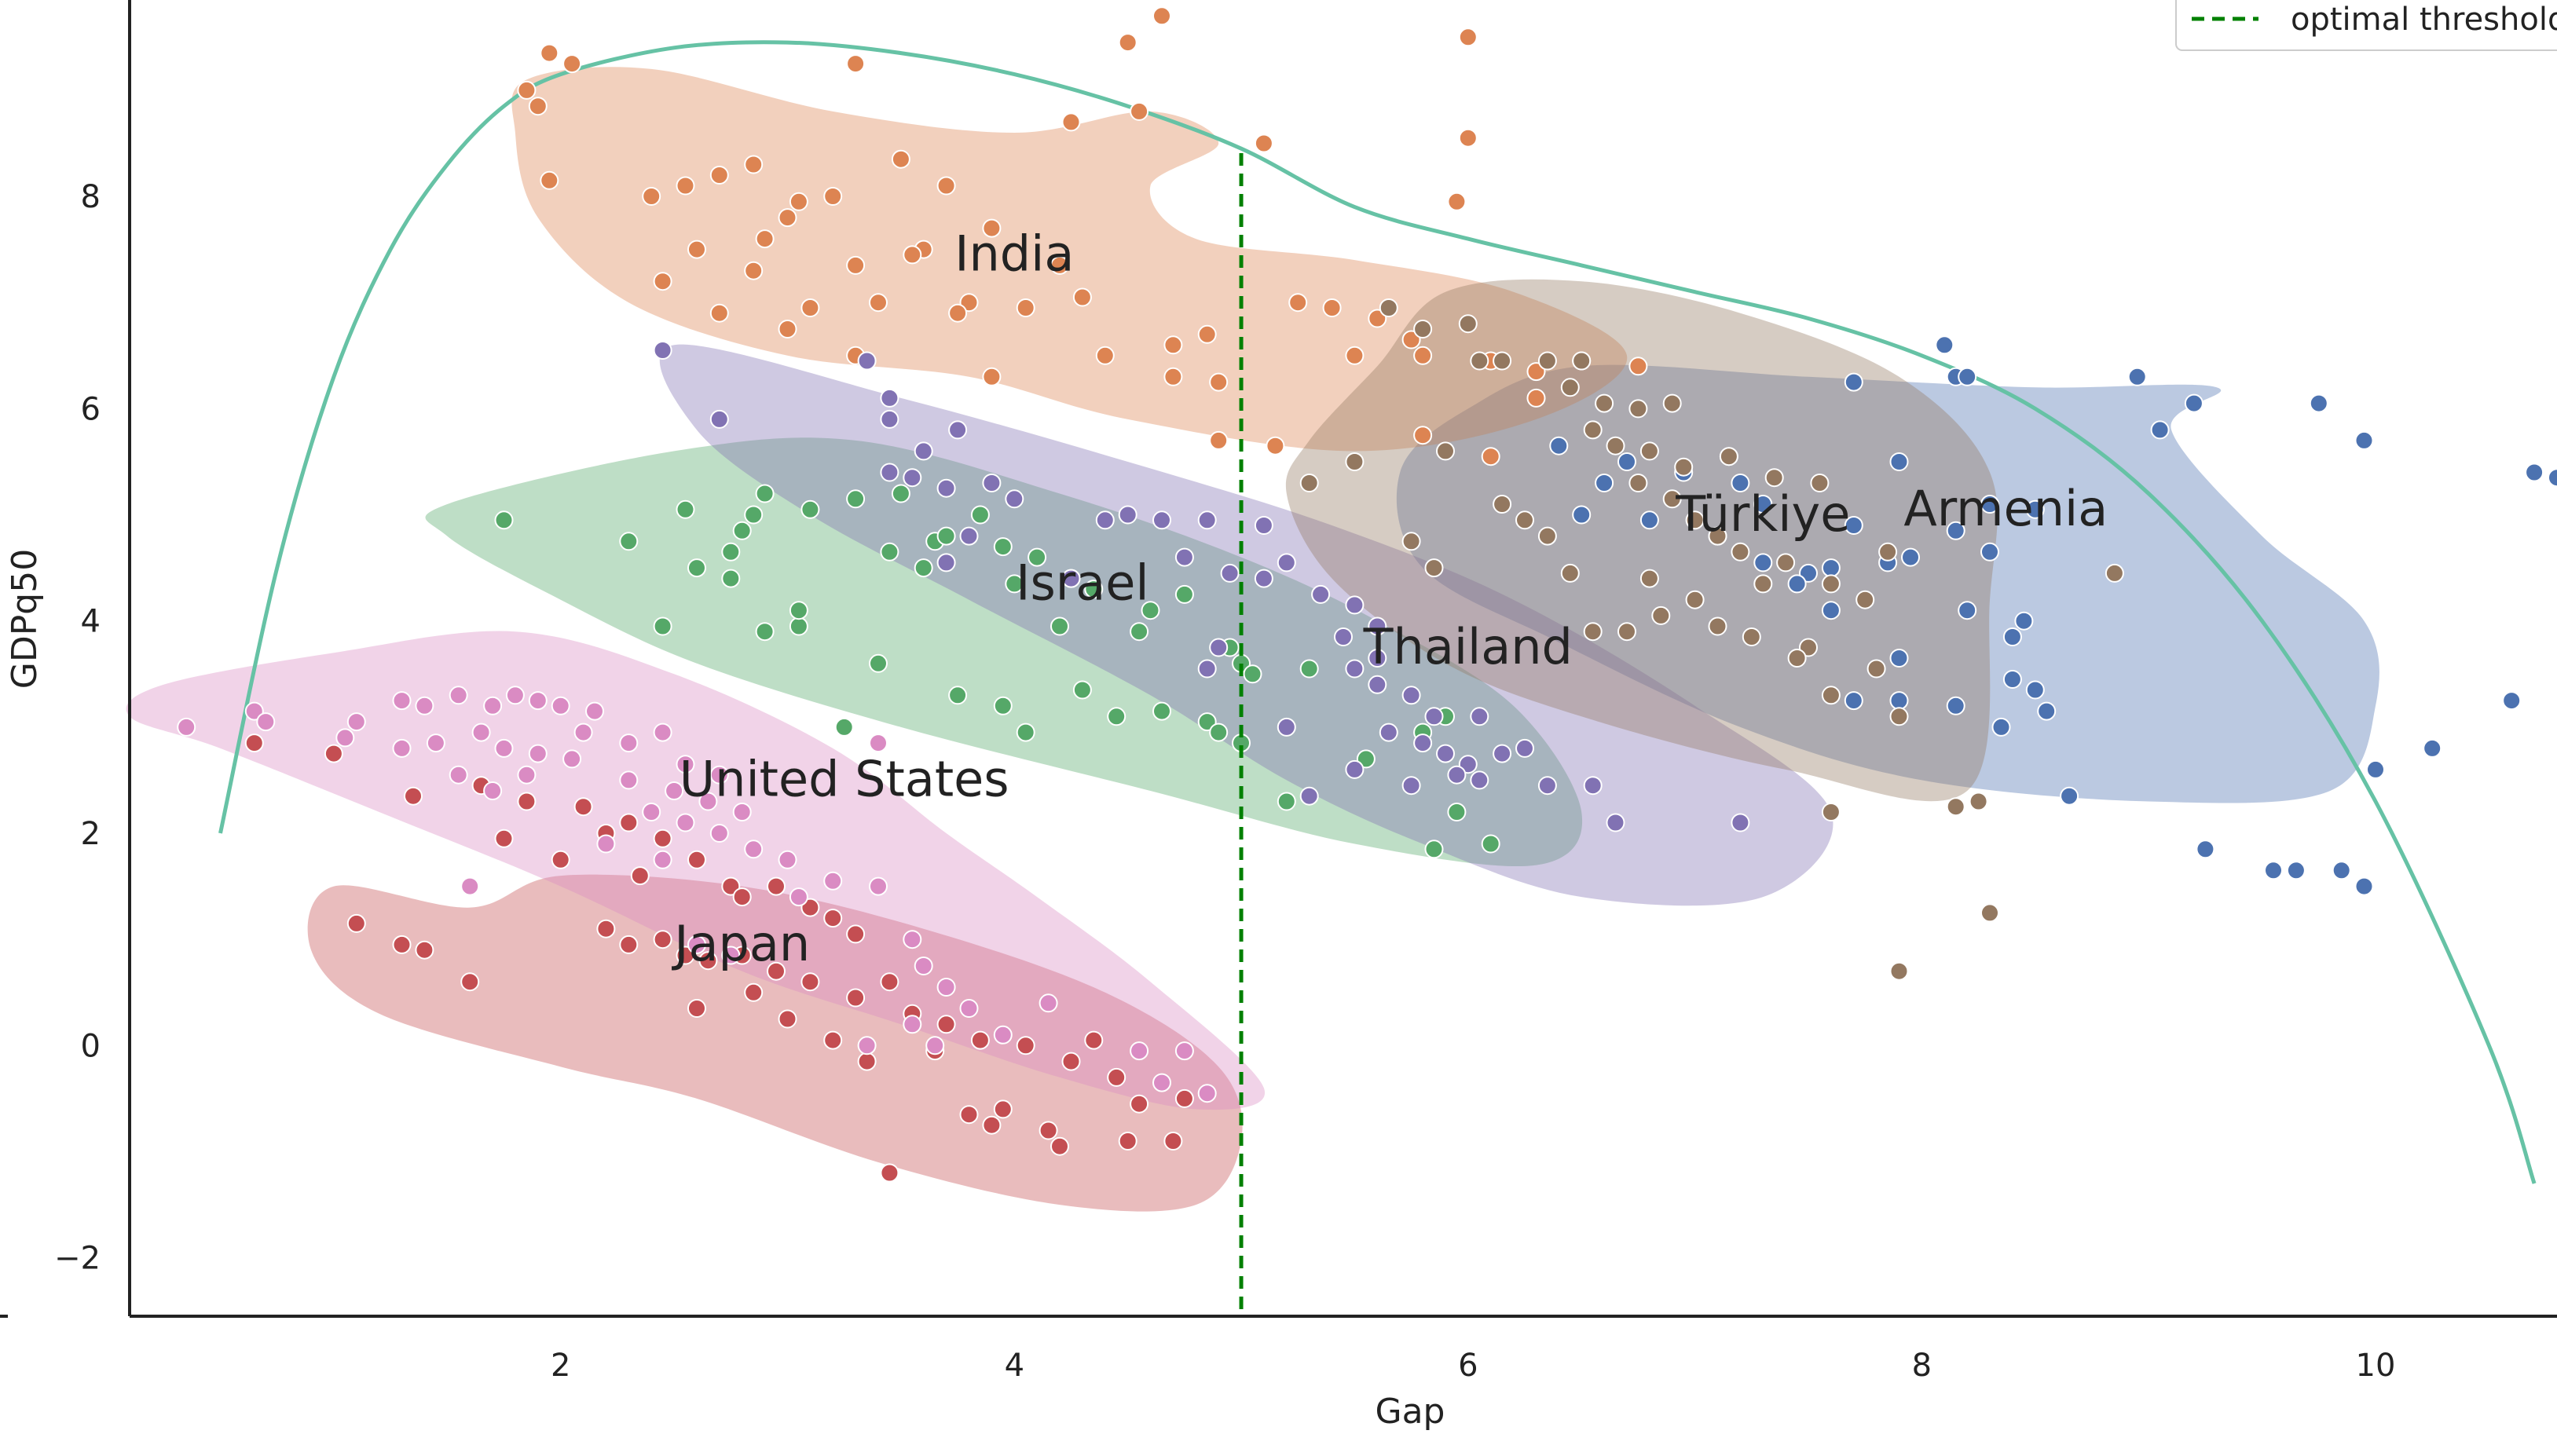  Describe the element at coordinates (1762, 514) in the screenshot. I see `cluster-label-t-rkiye: Türkiye` at that location.